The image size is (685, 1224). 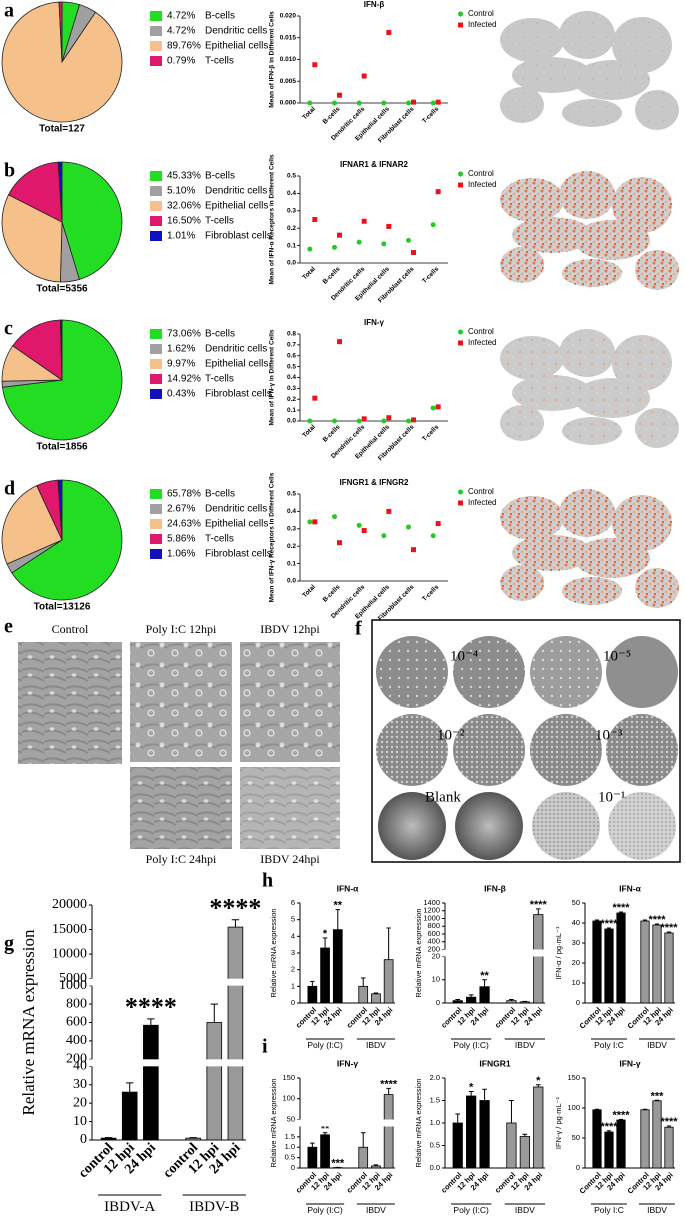 I want to click on micrograph-label: Poly I:C 24hpi, so click(x=181, y=859).